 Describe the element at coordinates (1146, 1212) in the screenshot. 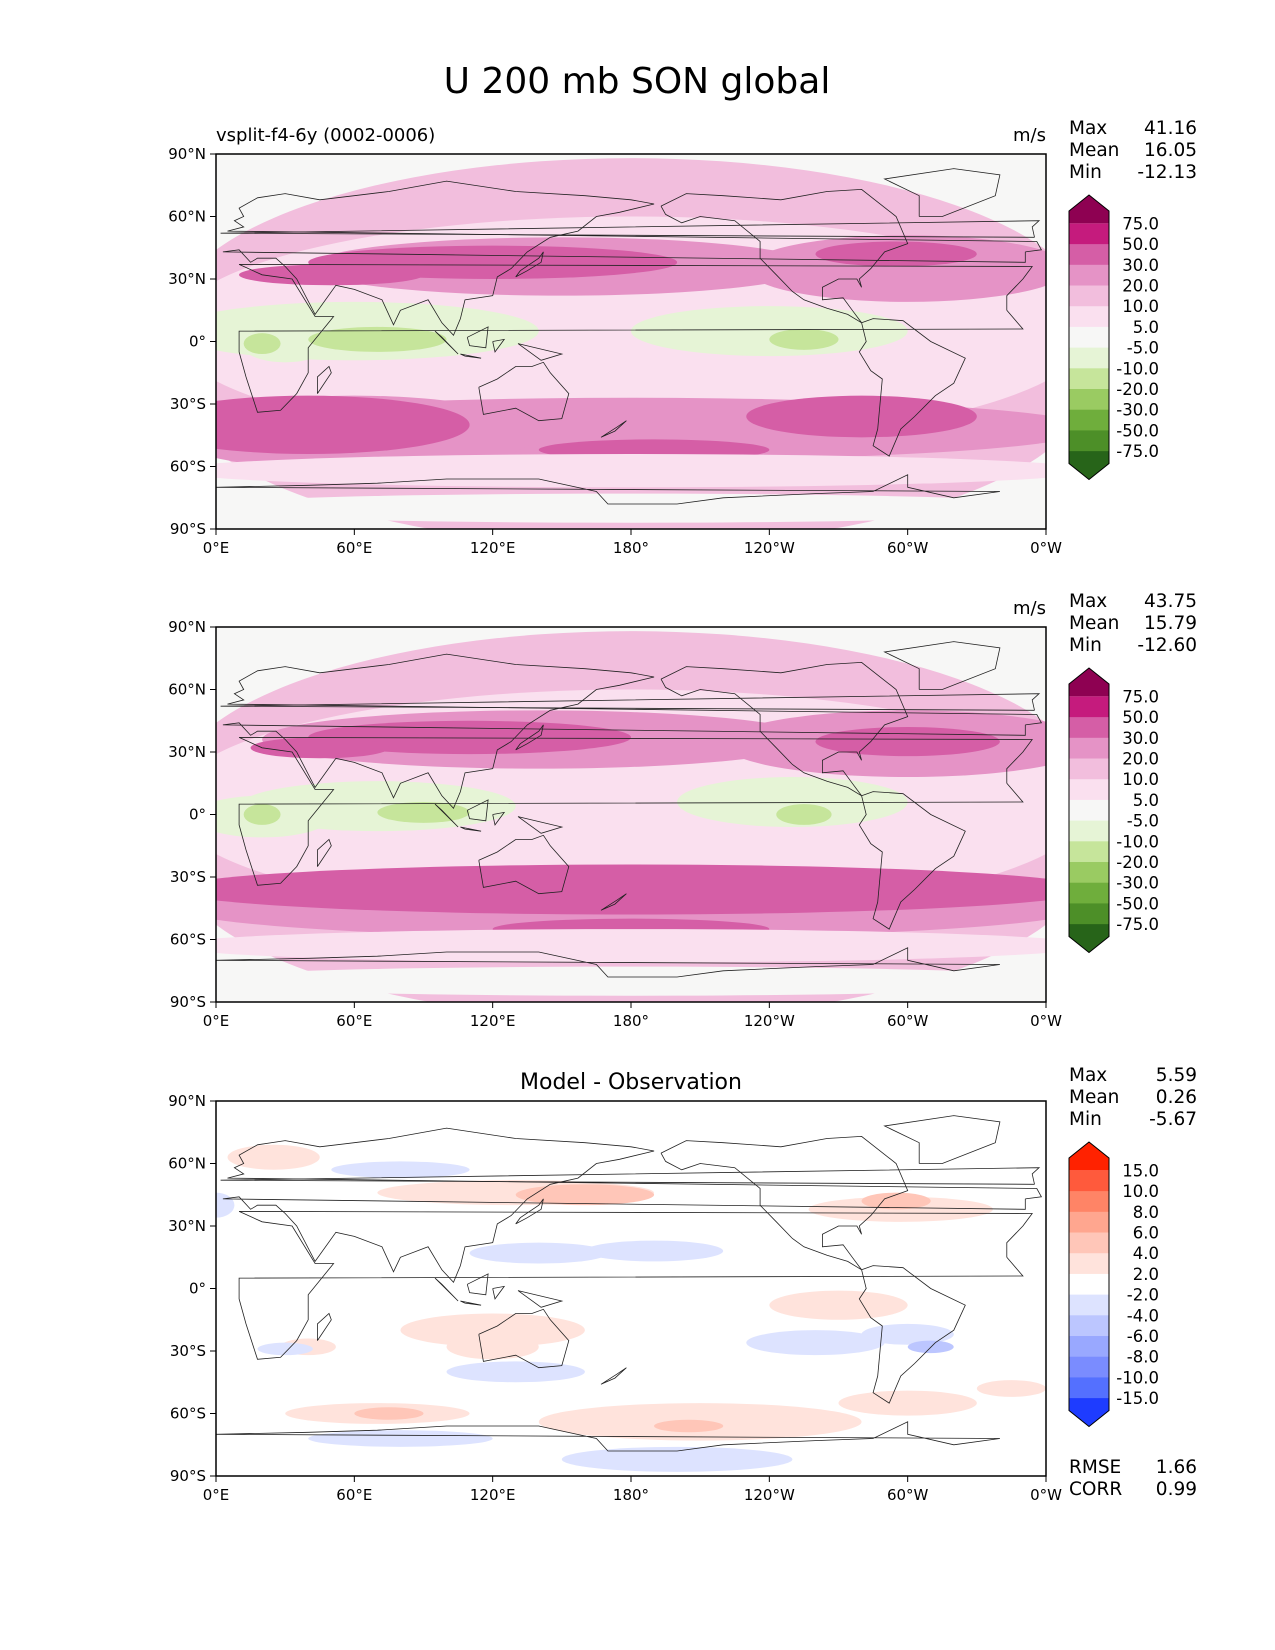

I see `colorbar-label: 8.0` at that location.